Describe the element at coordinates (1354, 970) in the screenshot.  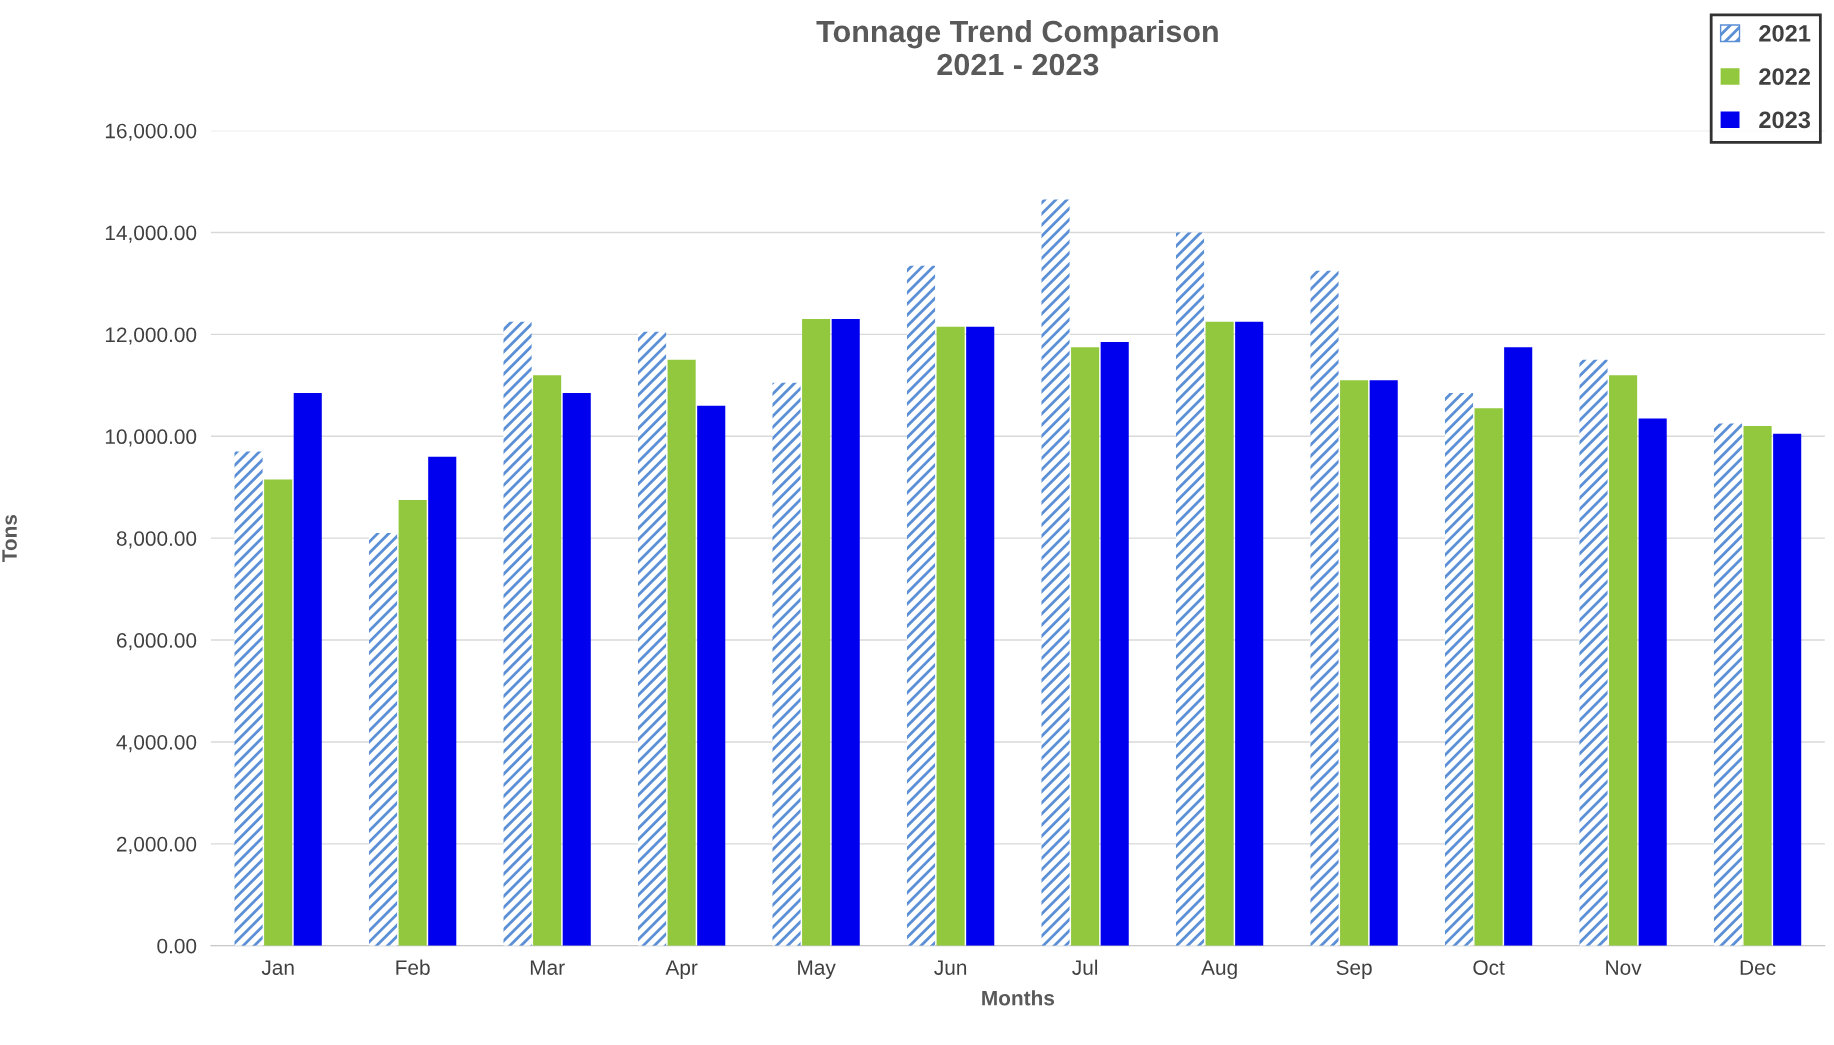
I see `x-tick-label: Sep` at that location.